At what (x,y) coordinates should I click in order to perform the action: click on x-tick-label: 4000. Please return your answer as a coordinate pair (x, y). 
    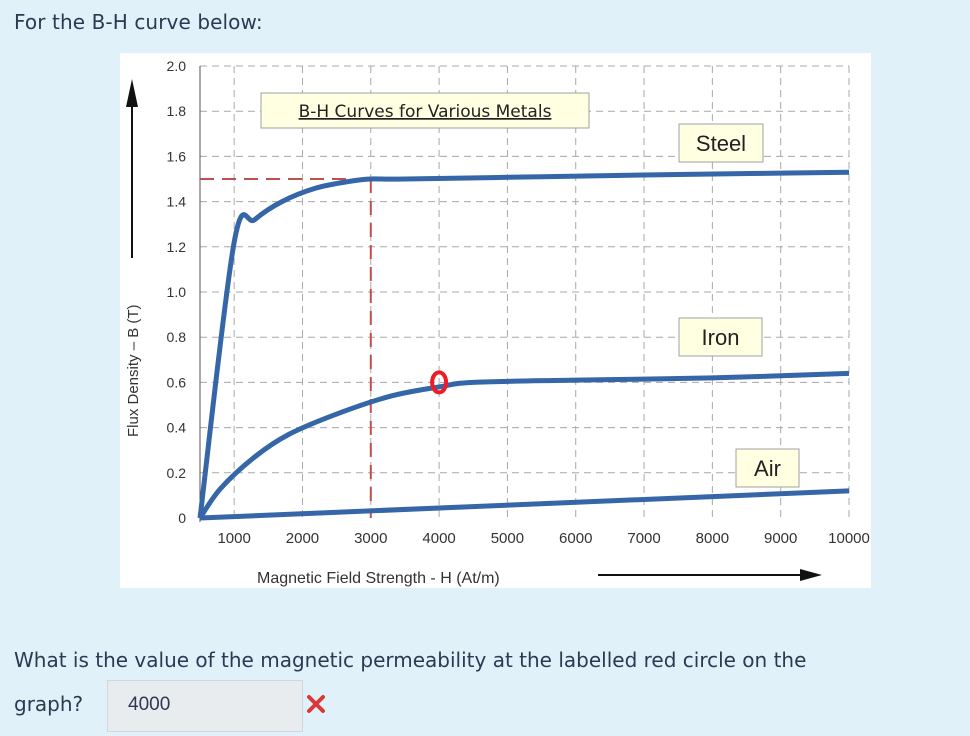
    Looking at the image, I should click on (438, 538).